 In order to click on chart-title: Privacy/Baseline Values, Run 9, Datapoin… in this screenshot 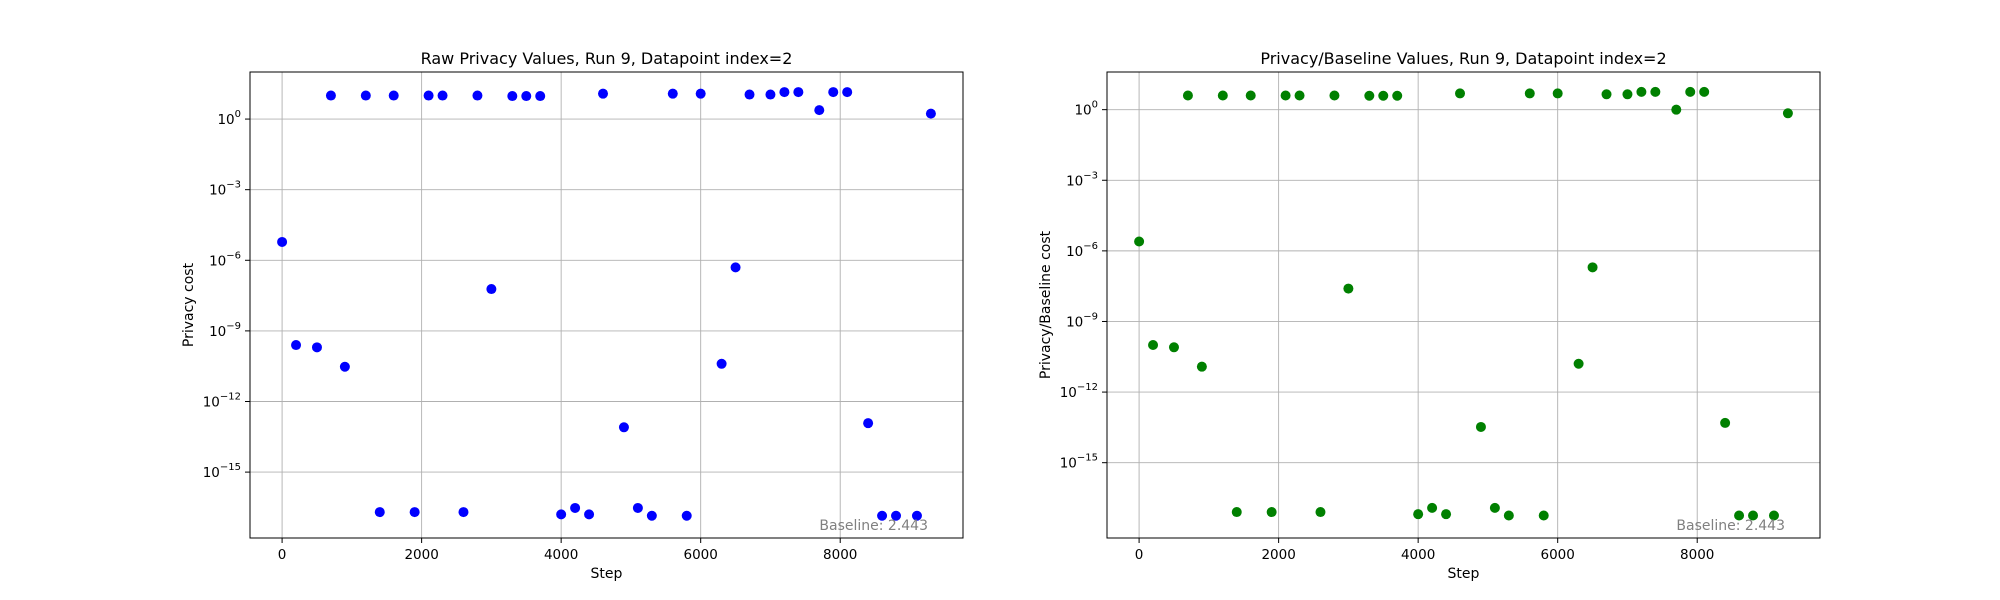, I will do `click(1463, 58)`.